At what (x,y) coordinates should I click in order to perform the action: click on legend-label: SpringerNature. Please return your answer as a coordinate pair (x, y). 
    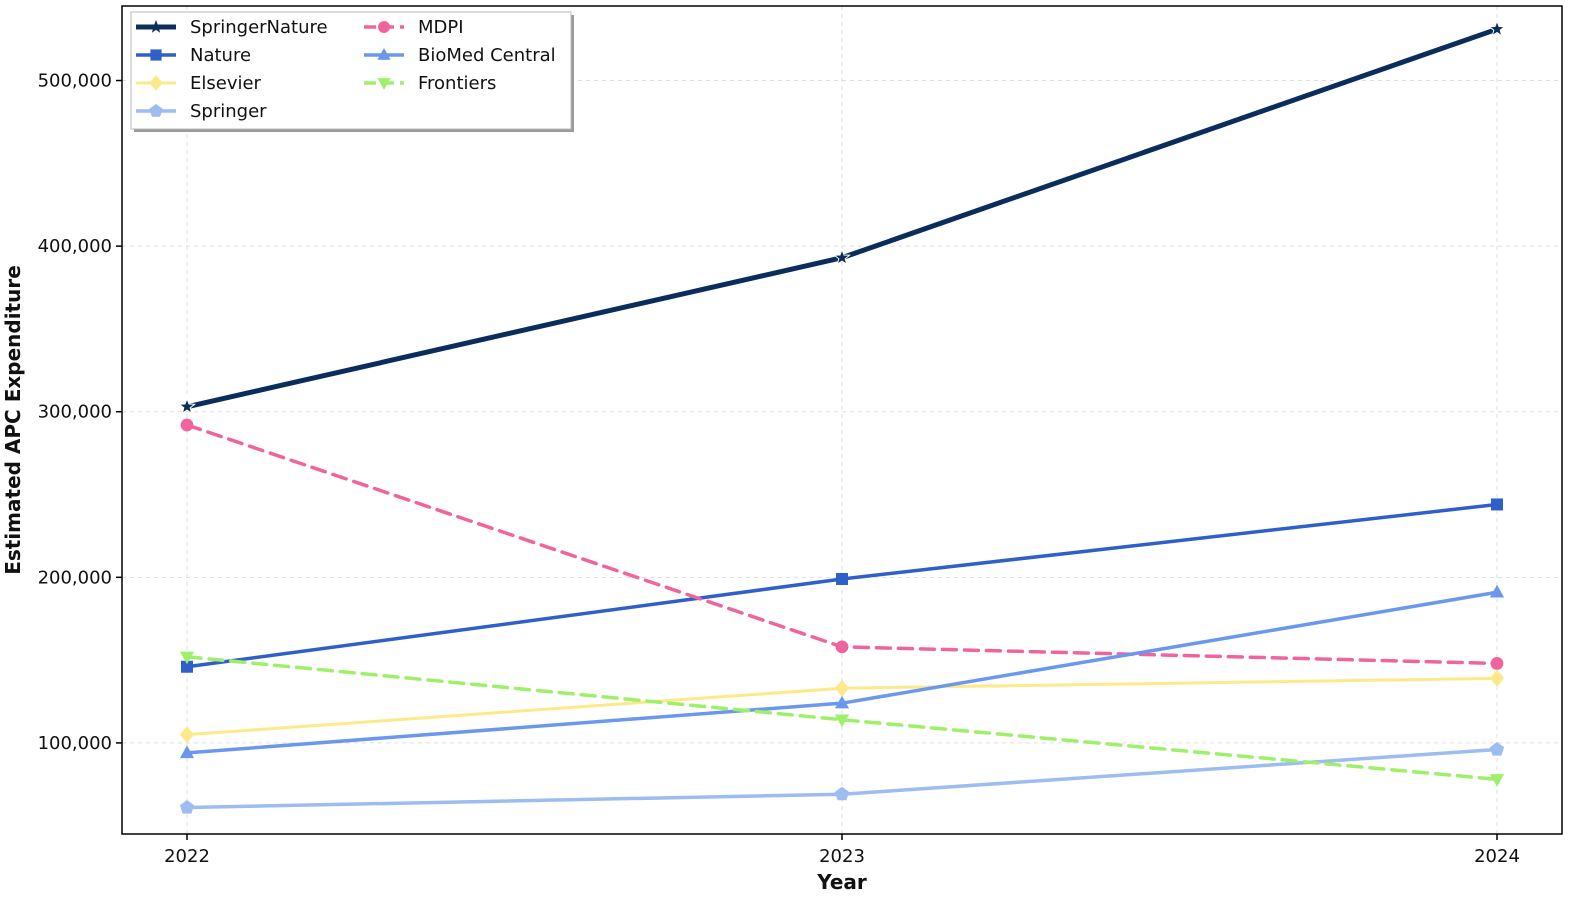
    Looking at the image, I should click on (259, 27).